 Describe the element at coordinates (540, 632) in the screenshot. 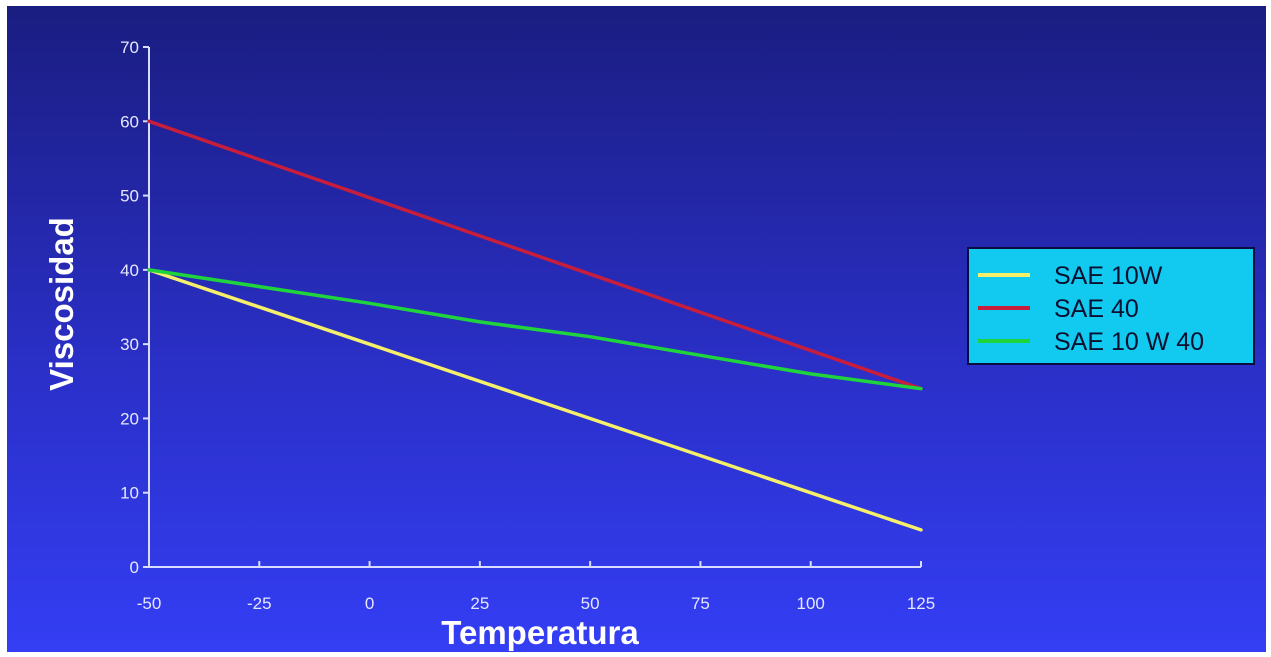

I see `x-axis-title: Temperatura` at that location.